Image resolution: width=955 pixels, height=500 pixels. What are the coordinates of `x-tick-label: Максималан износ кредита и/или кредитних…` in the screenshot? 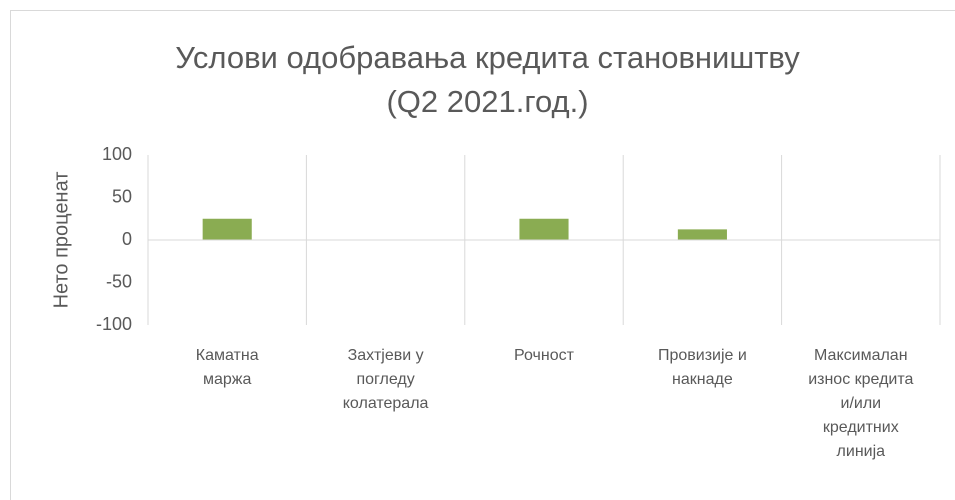 It's located at (861, 403).